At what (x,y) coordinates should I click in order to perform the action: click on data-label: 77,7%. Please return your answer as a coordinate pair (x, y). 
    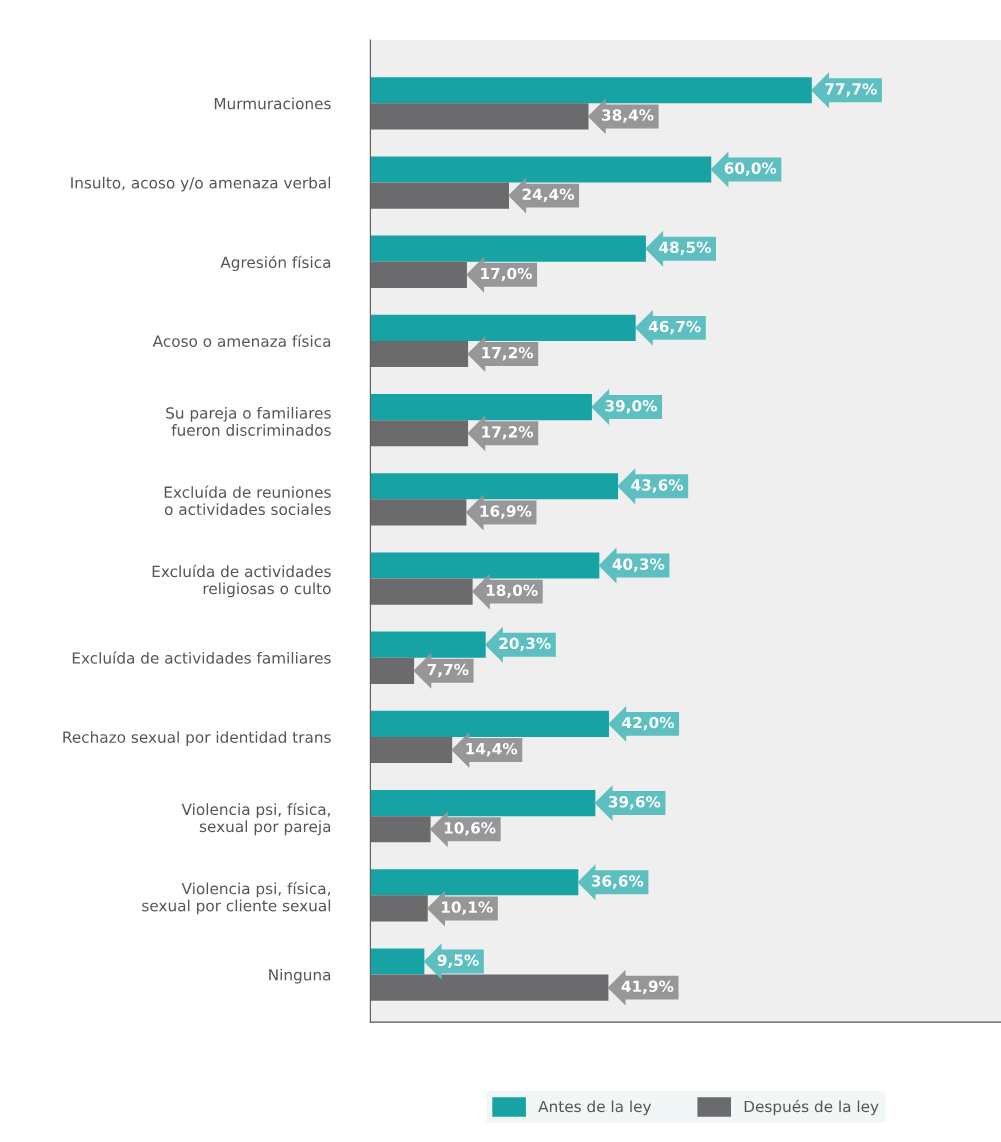
    Looking at the image, I should click on (851, 90).